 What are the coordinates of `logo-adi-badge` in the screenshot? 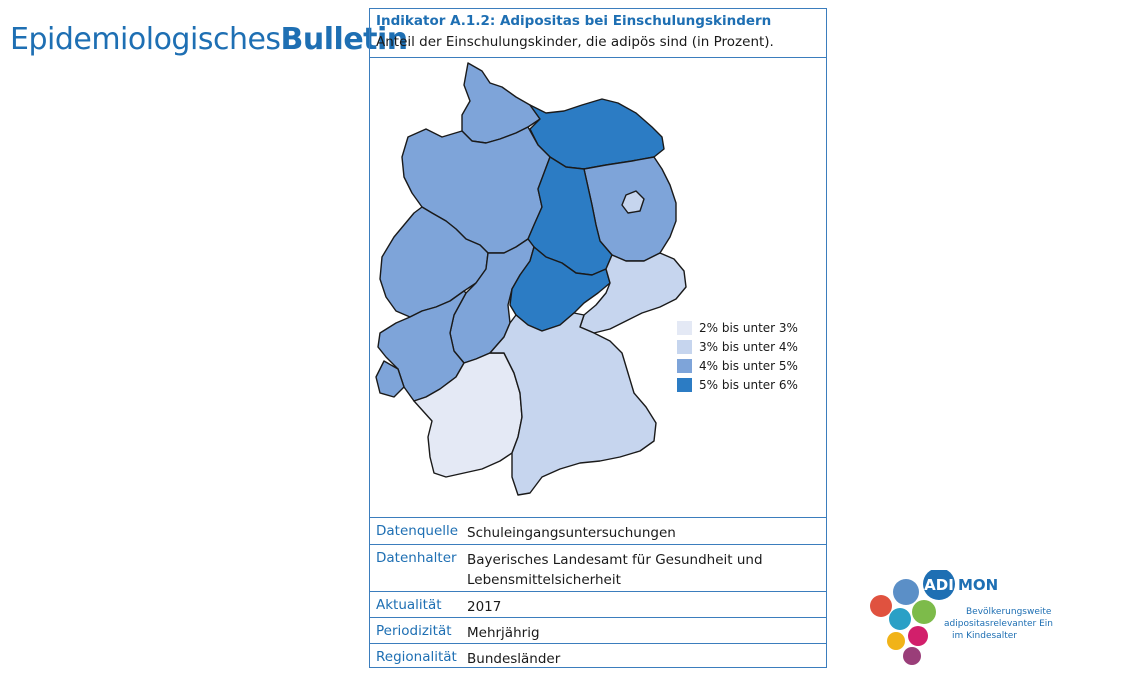 It's located at (939, 585).